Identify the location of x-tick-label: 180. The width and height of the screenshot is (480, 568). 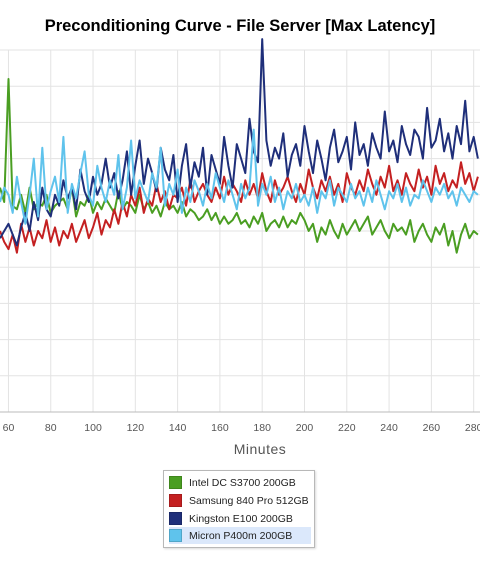
(262, 428).